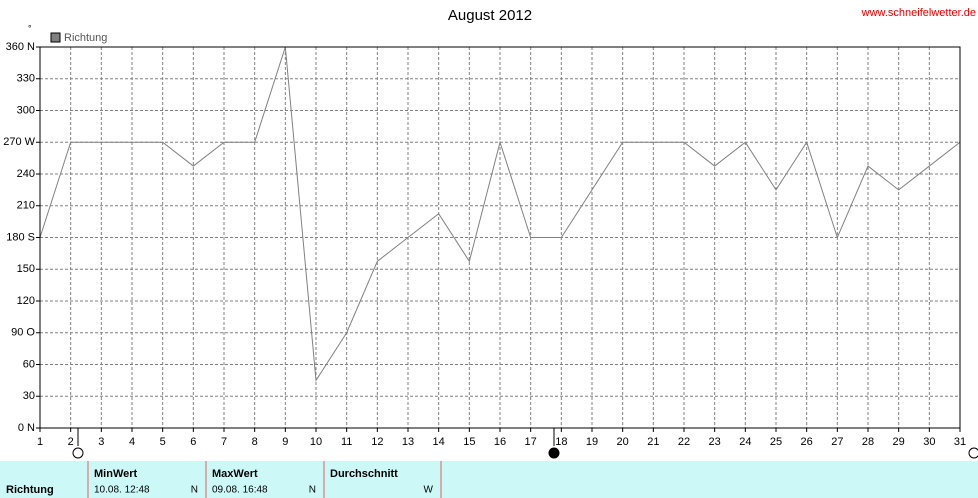 The height and width of the screenshot is (498, 978). What do you see at coordinates (408, 442) in the screenshot?
I see `x-tick-label: 13` at bounding box center [408, 442].